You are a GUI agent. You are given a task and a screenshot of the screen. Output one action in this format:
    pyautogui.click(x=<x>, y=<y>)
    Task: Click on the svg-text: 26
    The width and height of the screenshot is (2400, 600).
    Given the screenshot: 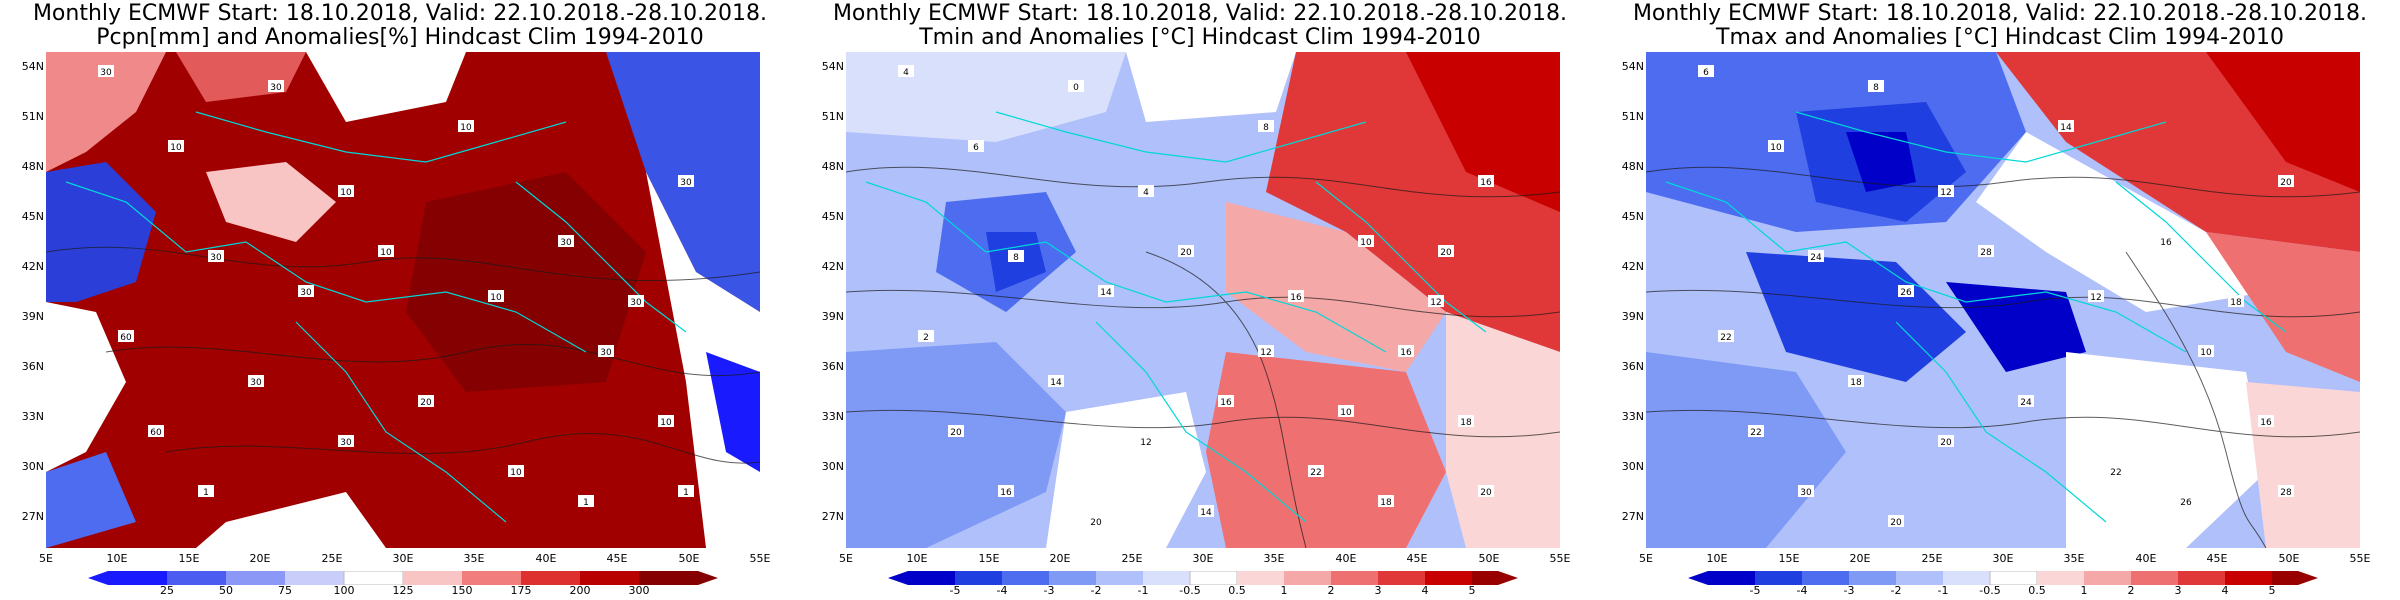 What is the action you would take?
    pyautogui.click(x=2186, y=503)
    